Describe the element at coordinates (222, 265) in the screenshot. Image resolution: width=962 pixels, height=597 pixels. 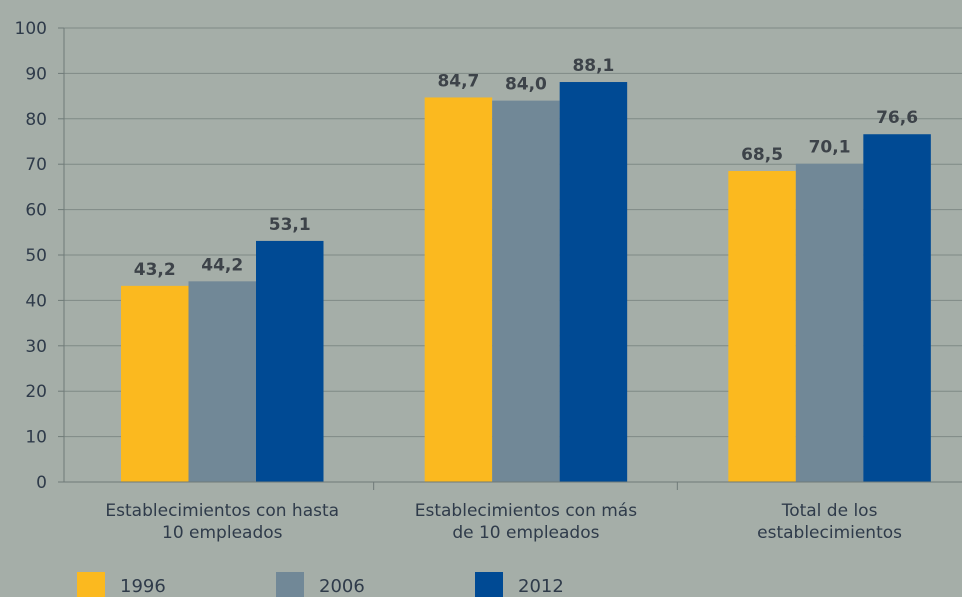
I see `data-label-2006-0: 44,2` at that location.